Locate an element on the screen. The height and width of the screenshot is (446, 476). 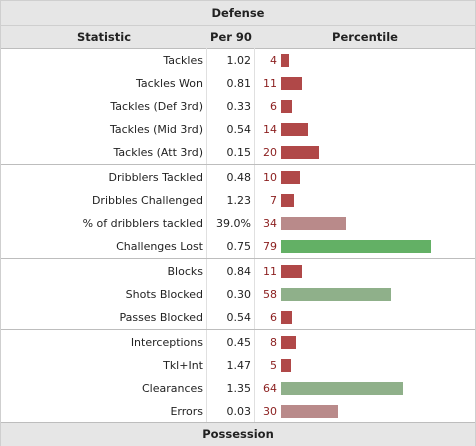
per90-value: 0.45 is located at coordinates (239, 342).